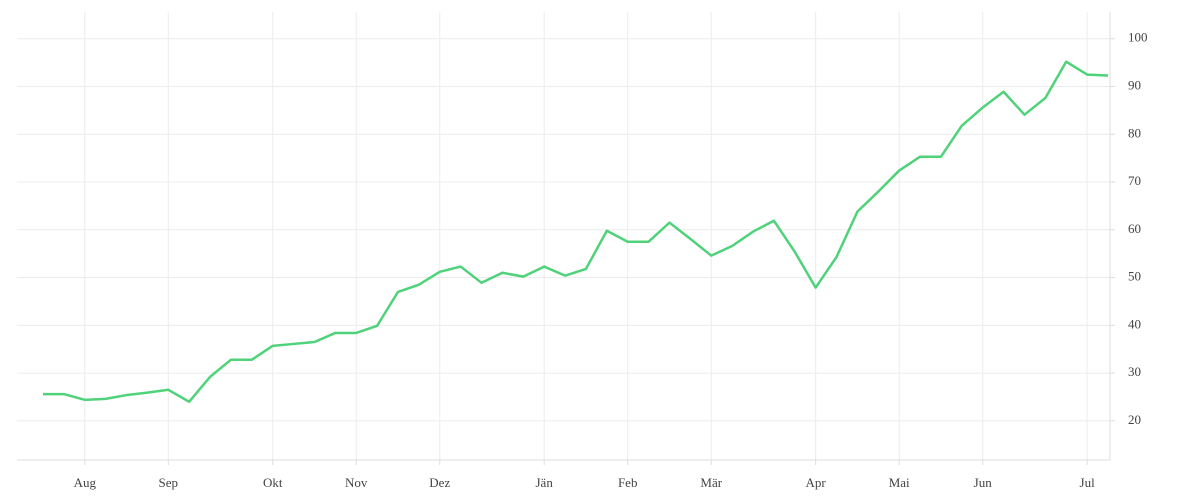 Image resolution: width=1200 pixels, height=500 pixels. Describe the element at coordinates (1134, 276) in the screenshot. I see `y-tick-label: 50` at that location.